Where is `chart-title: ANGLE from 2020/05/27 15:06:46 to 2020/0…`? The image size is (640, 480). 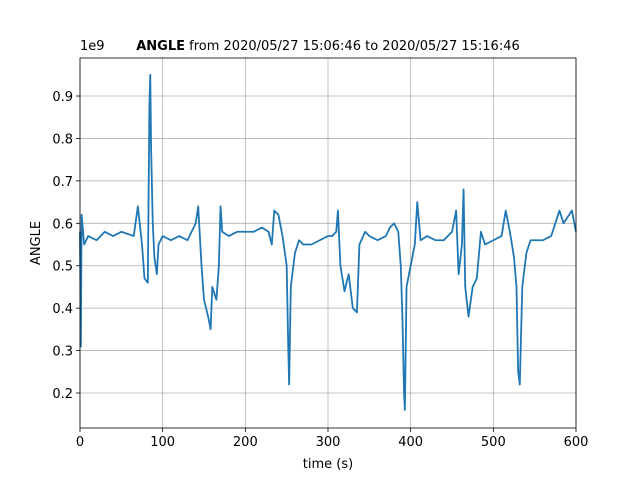
chart-title: ANGLE from 2020/05/27 15:06:46 to 2020/0… is located at coordinates (328, 46).